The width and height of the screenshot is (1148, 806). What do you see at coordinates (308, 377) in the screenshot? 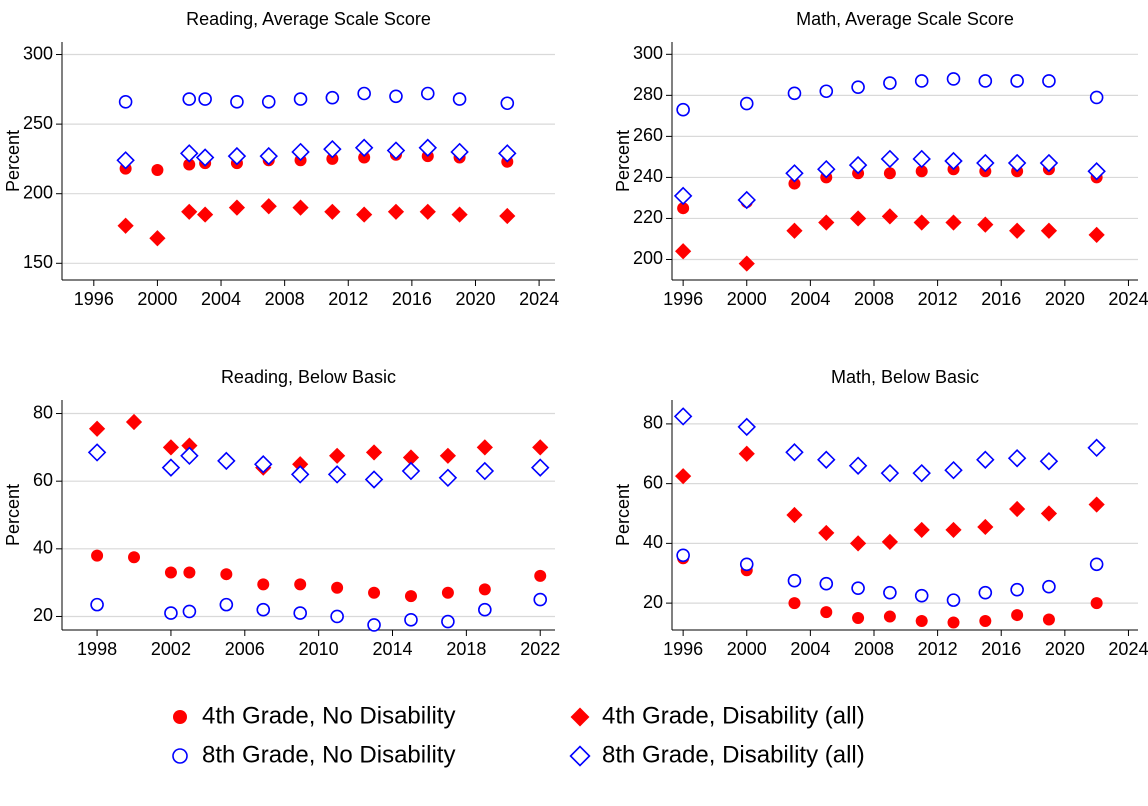
I see `chart-title: Reading, Below Basic` at bounding box center [308, 377].